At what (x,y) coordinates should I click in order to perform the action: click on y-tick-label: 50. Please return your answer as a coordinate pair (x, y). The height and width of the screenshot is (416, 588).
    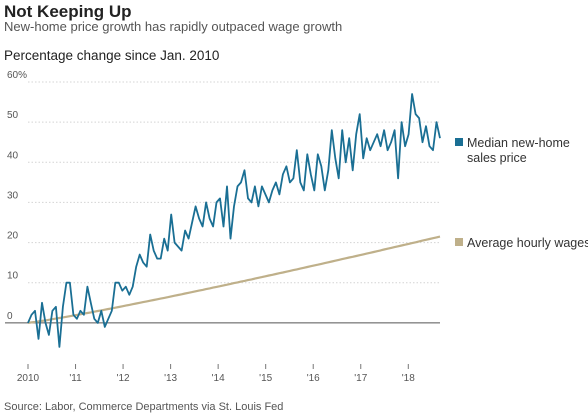
    Looking at the image, I should click on (13, 115).